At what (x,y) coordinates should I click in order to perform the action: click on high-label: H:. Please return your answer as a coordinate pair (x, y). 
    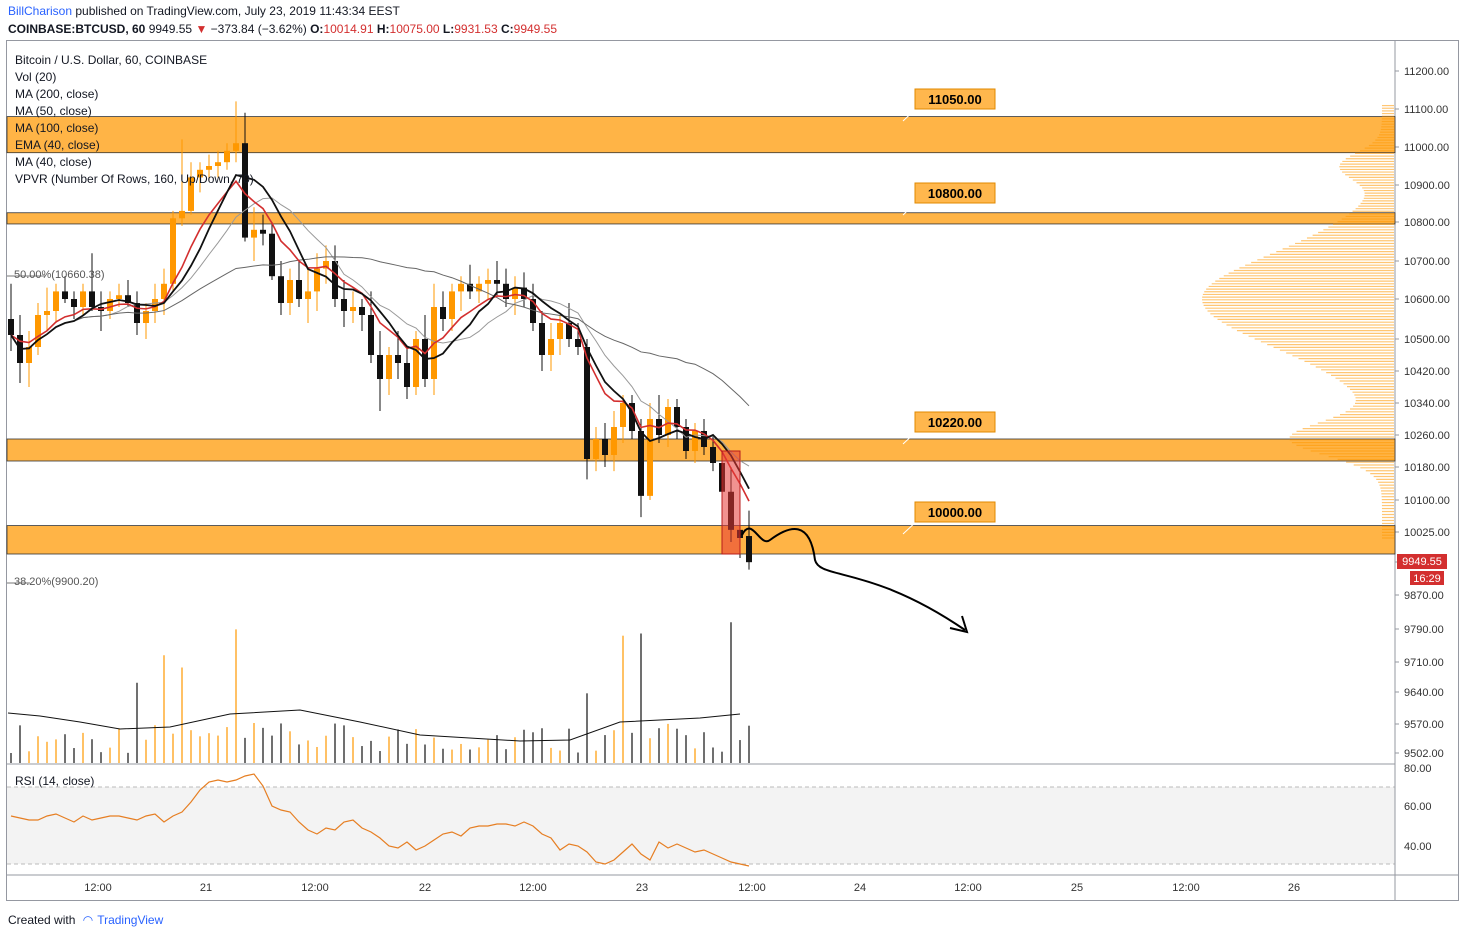
    Looking at the image, I should click on (383, 29).